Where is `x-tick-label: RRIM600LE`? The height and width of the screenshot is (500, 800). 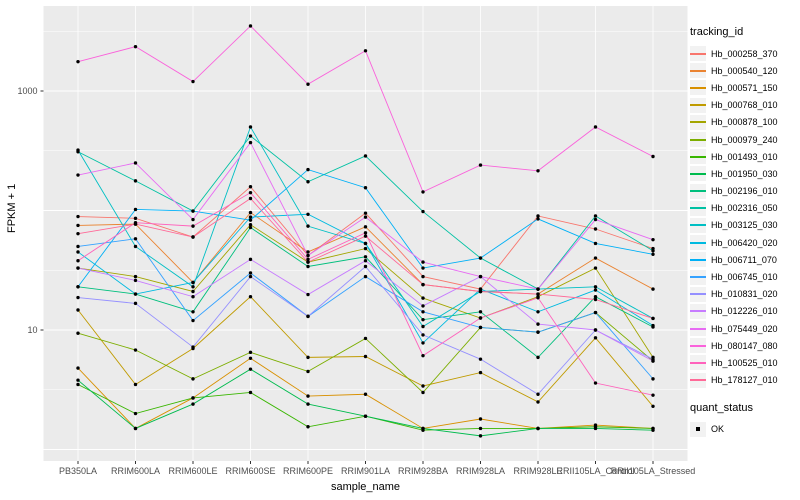
x-tick-label: RRIM600LE is located at coordinates (192, 471).